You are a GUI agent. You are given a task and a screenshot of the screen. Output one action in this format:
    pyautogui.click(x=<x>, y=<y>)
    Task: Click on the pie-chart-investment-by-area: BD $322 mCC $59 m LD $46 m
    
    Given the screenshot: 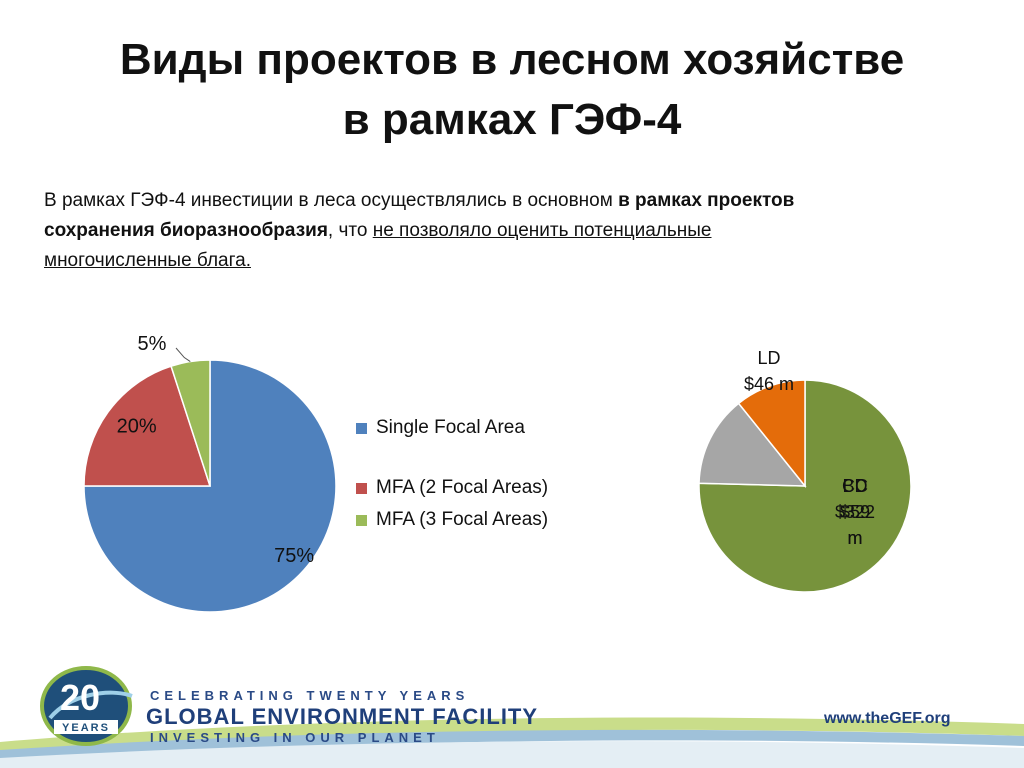 What is the action you would take?
    pyautogui.click(x=805, y=470)
    